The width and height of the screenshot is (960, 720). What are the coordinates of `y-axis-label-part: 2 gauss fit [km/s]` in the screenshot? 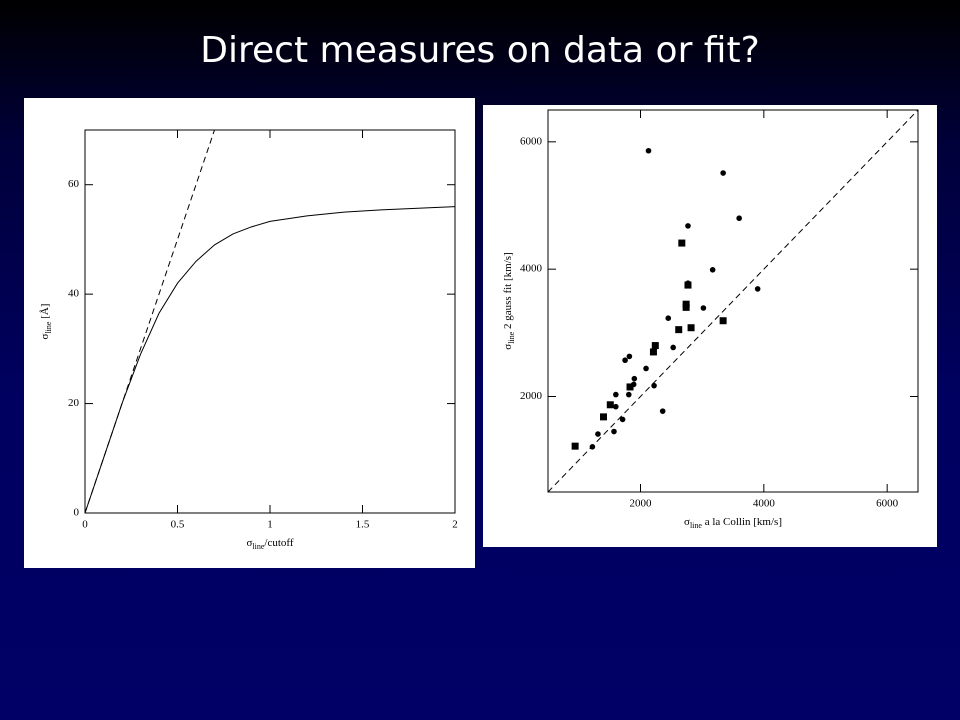 It's located at (508, 291).